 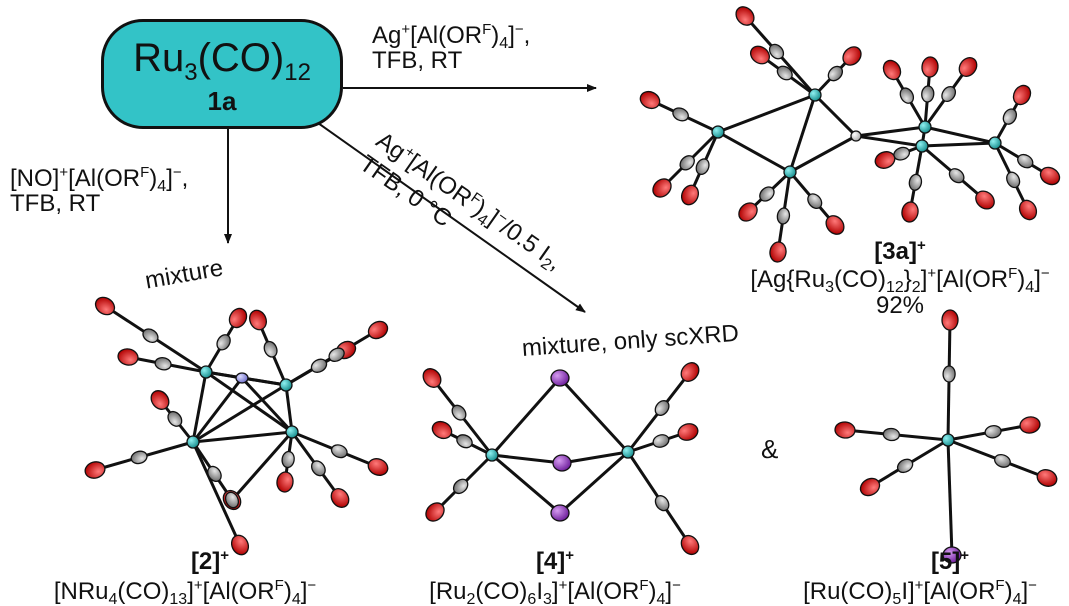 What do you see at coordinates (920, 591) in the screenshot?
I see `product-5-formula: [Ru(CO)5I]+[Al(ORF)4]−` at bounding box center [920, 591].